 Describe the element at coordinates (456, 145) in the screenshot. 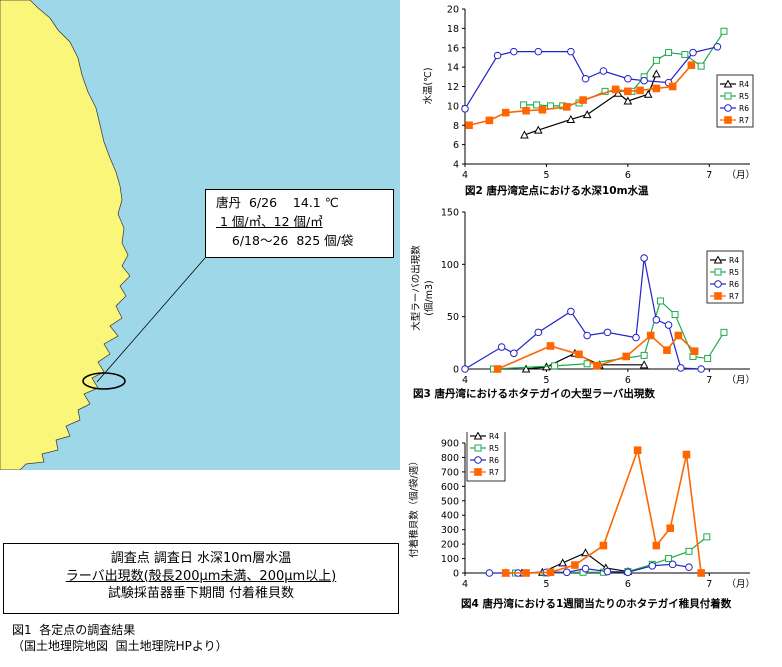

I see `y-tick-label: 6` at that location.